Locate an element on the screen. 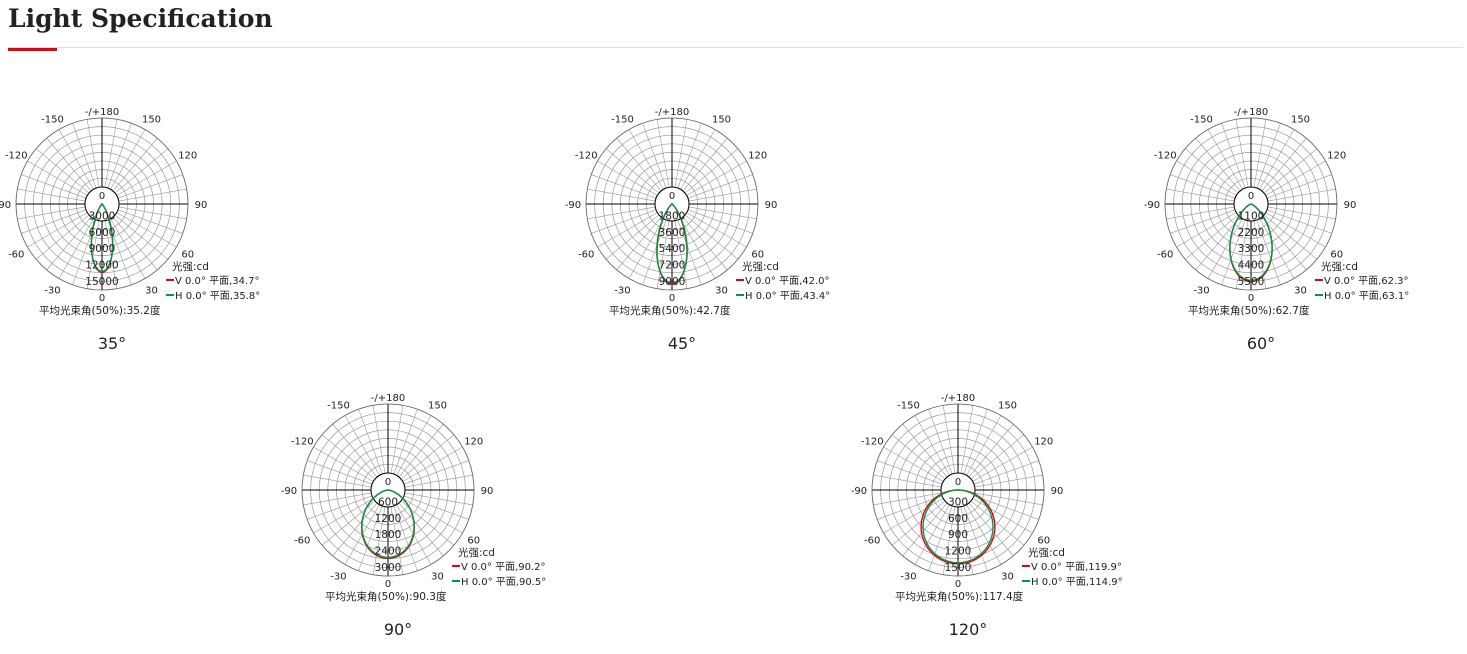 Image resolution: width=1467 pixels, height=654 pixels. intensity-tick: 3600 is located at coordinates (672, 233).